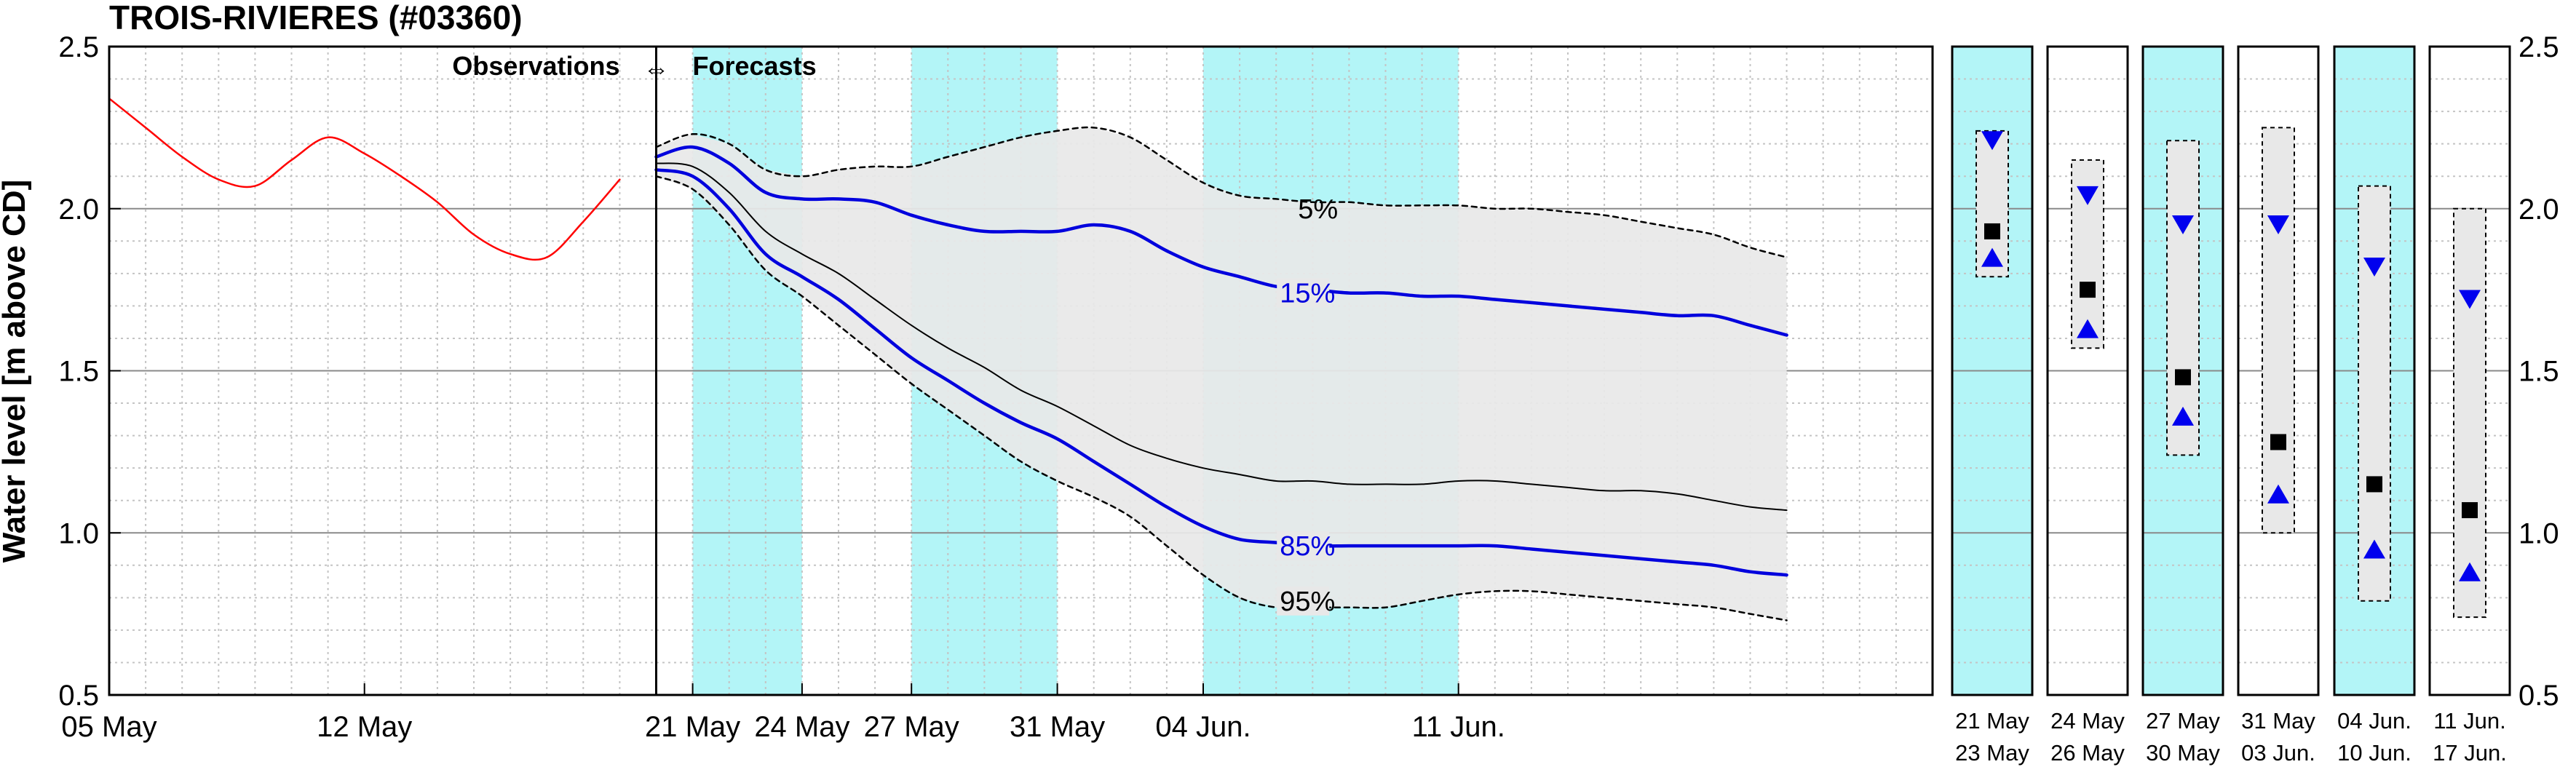 This screenshot has height=775, width=2576. I want to click on y-tick-label: 1.0, so click(78, 533).